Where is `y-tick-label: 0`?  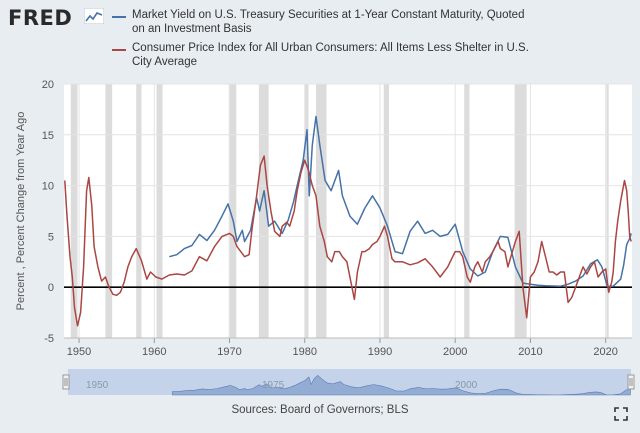
y-tick-label: 0 is located at coordinates (51, 288).